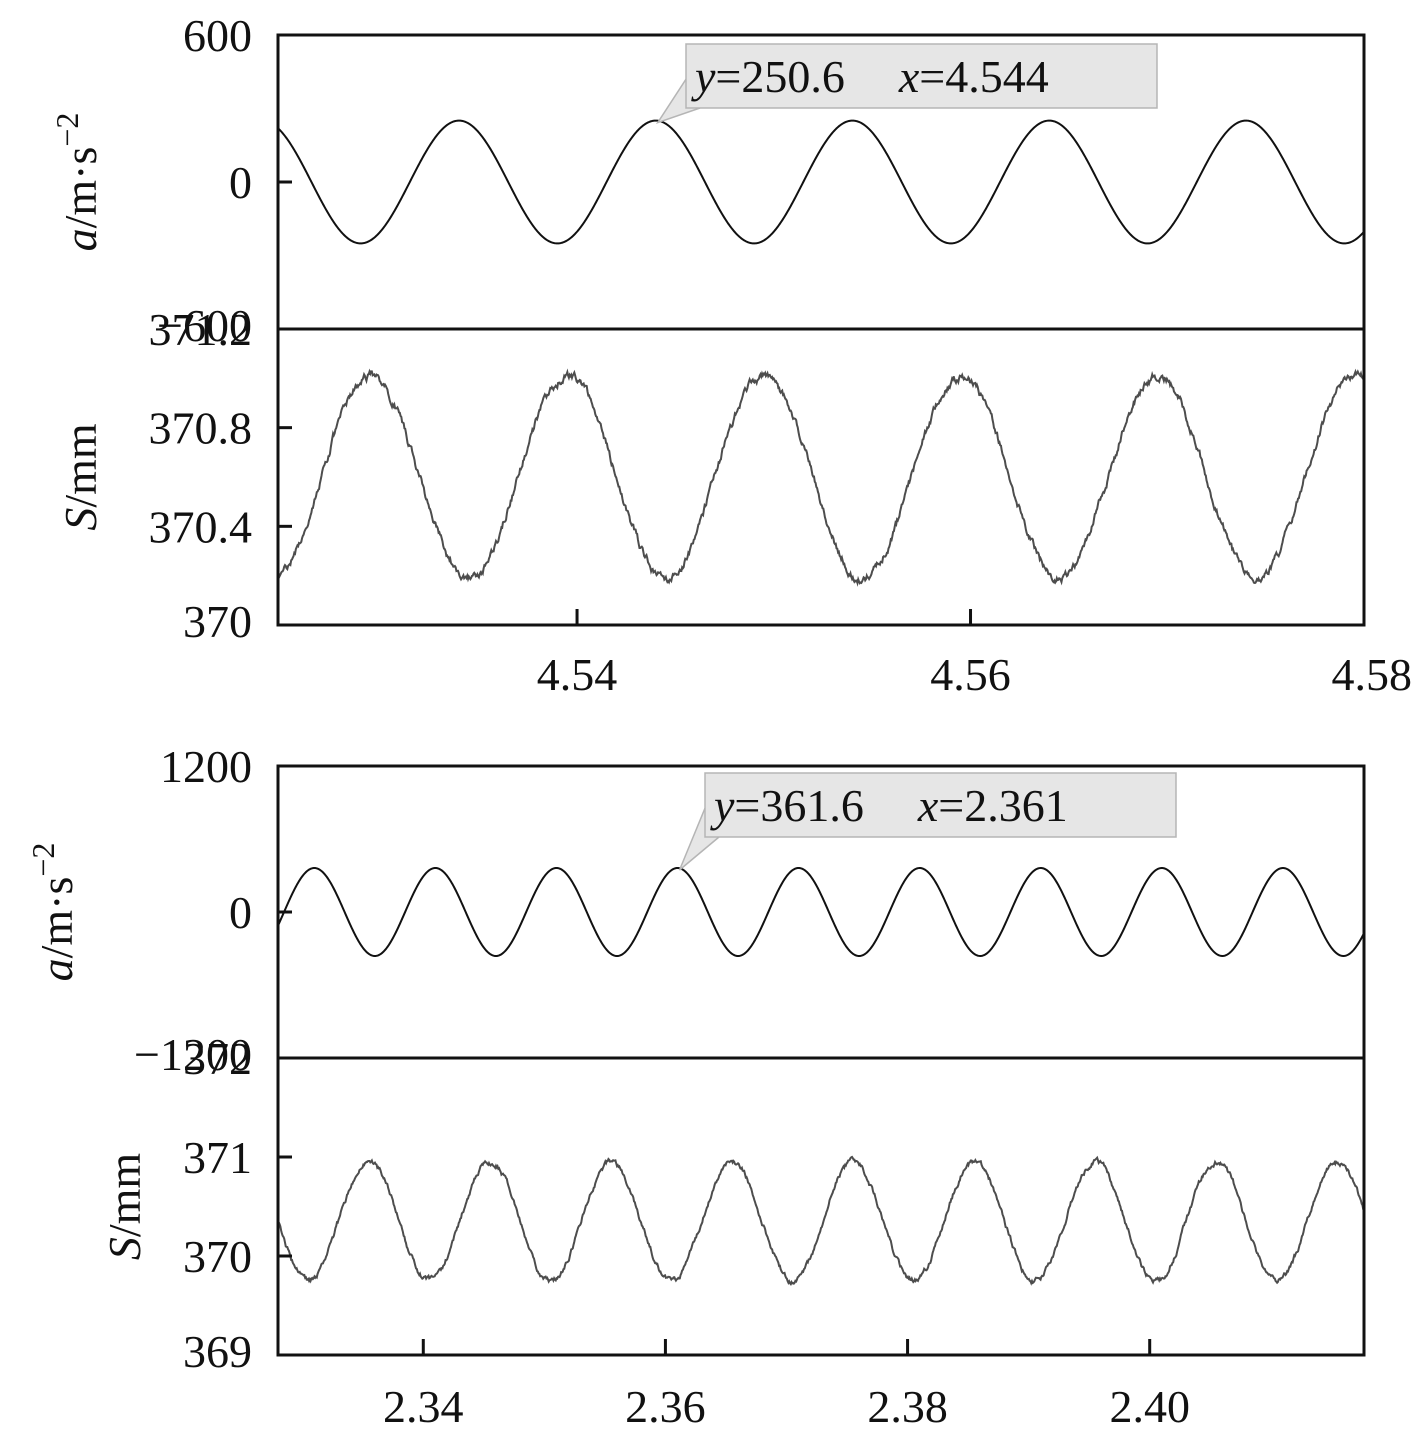  Describe the element at coordinates (779, 76) in the screenshot. I see `annotation-y-value: =250.6` at that location.